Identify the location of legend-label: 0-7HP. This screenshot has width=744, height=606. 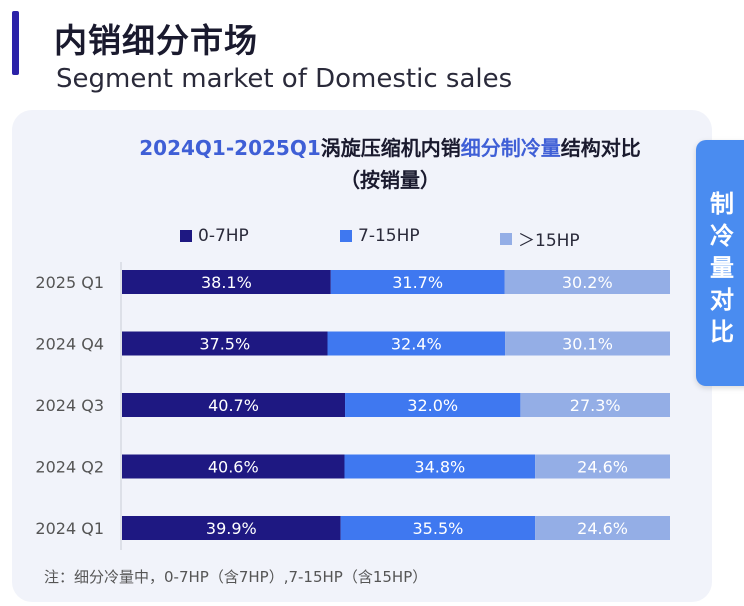
(223, 236).